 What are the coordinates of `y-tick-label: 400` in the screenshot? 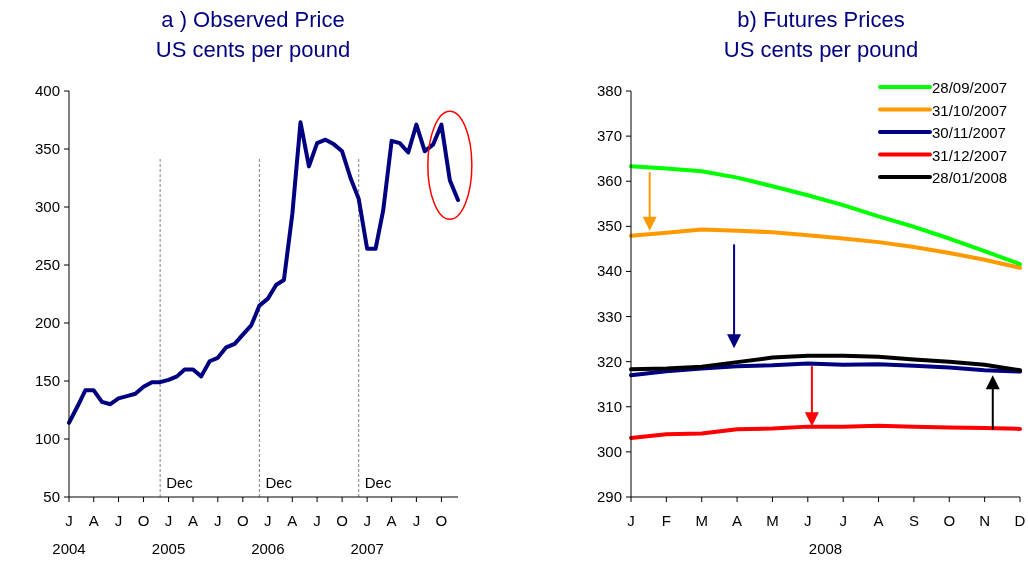 It's located at (47, 90).